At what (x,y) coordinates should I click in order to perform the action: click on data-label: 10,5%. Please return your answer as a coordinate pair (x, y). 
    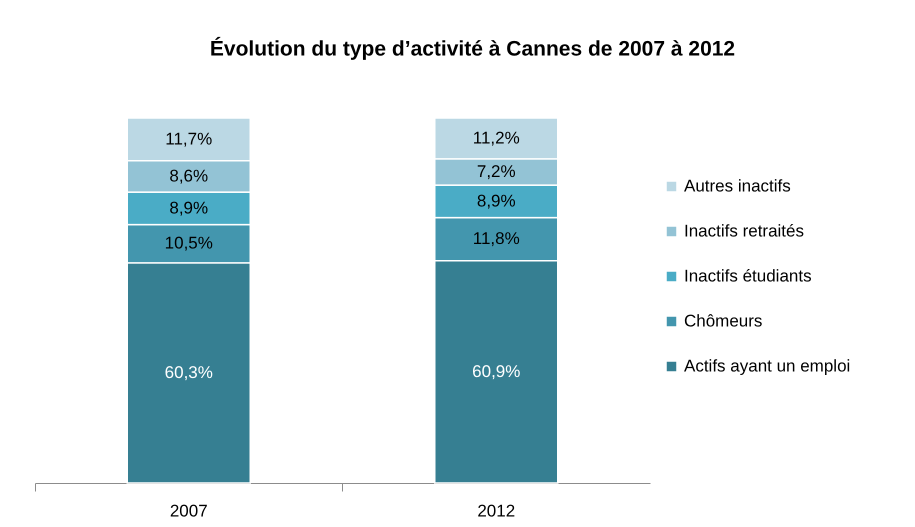
    Looking at the image, I should click on (188, 243).